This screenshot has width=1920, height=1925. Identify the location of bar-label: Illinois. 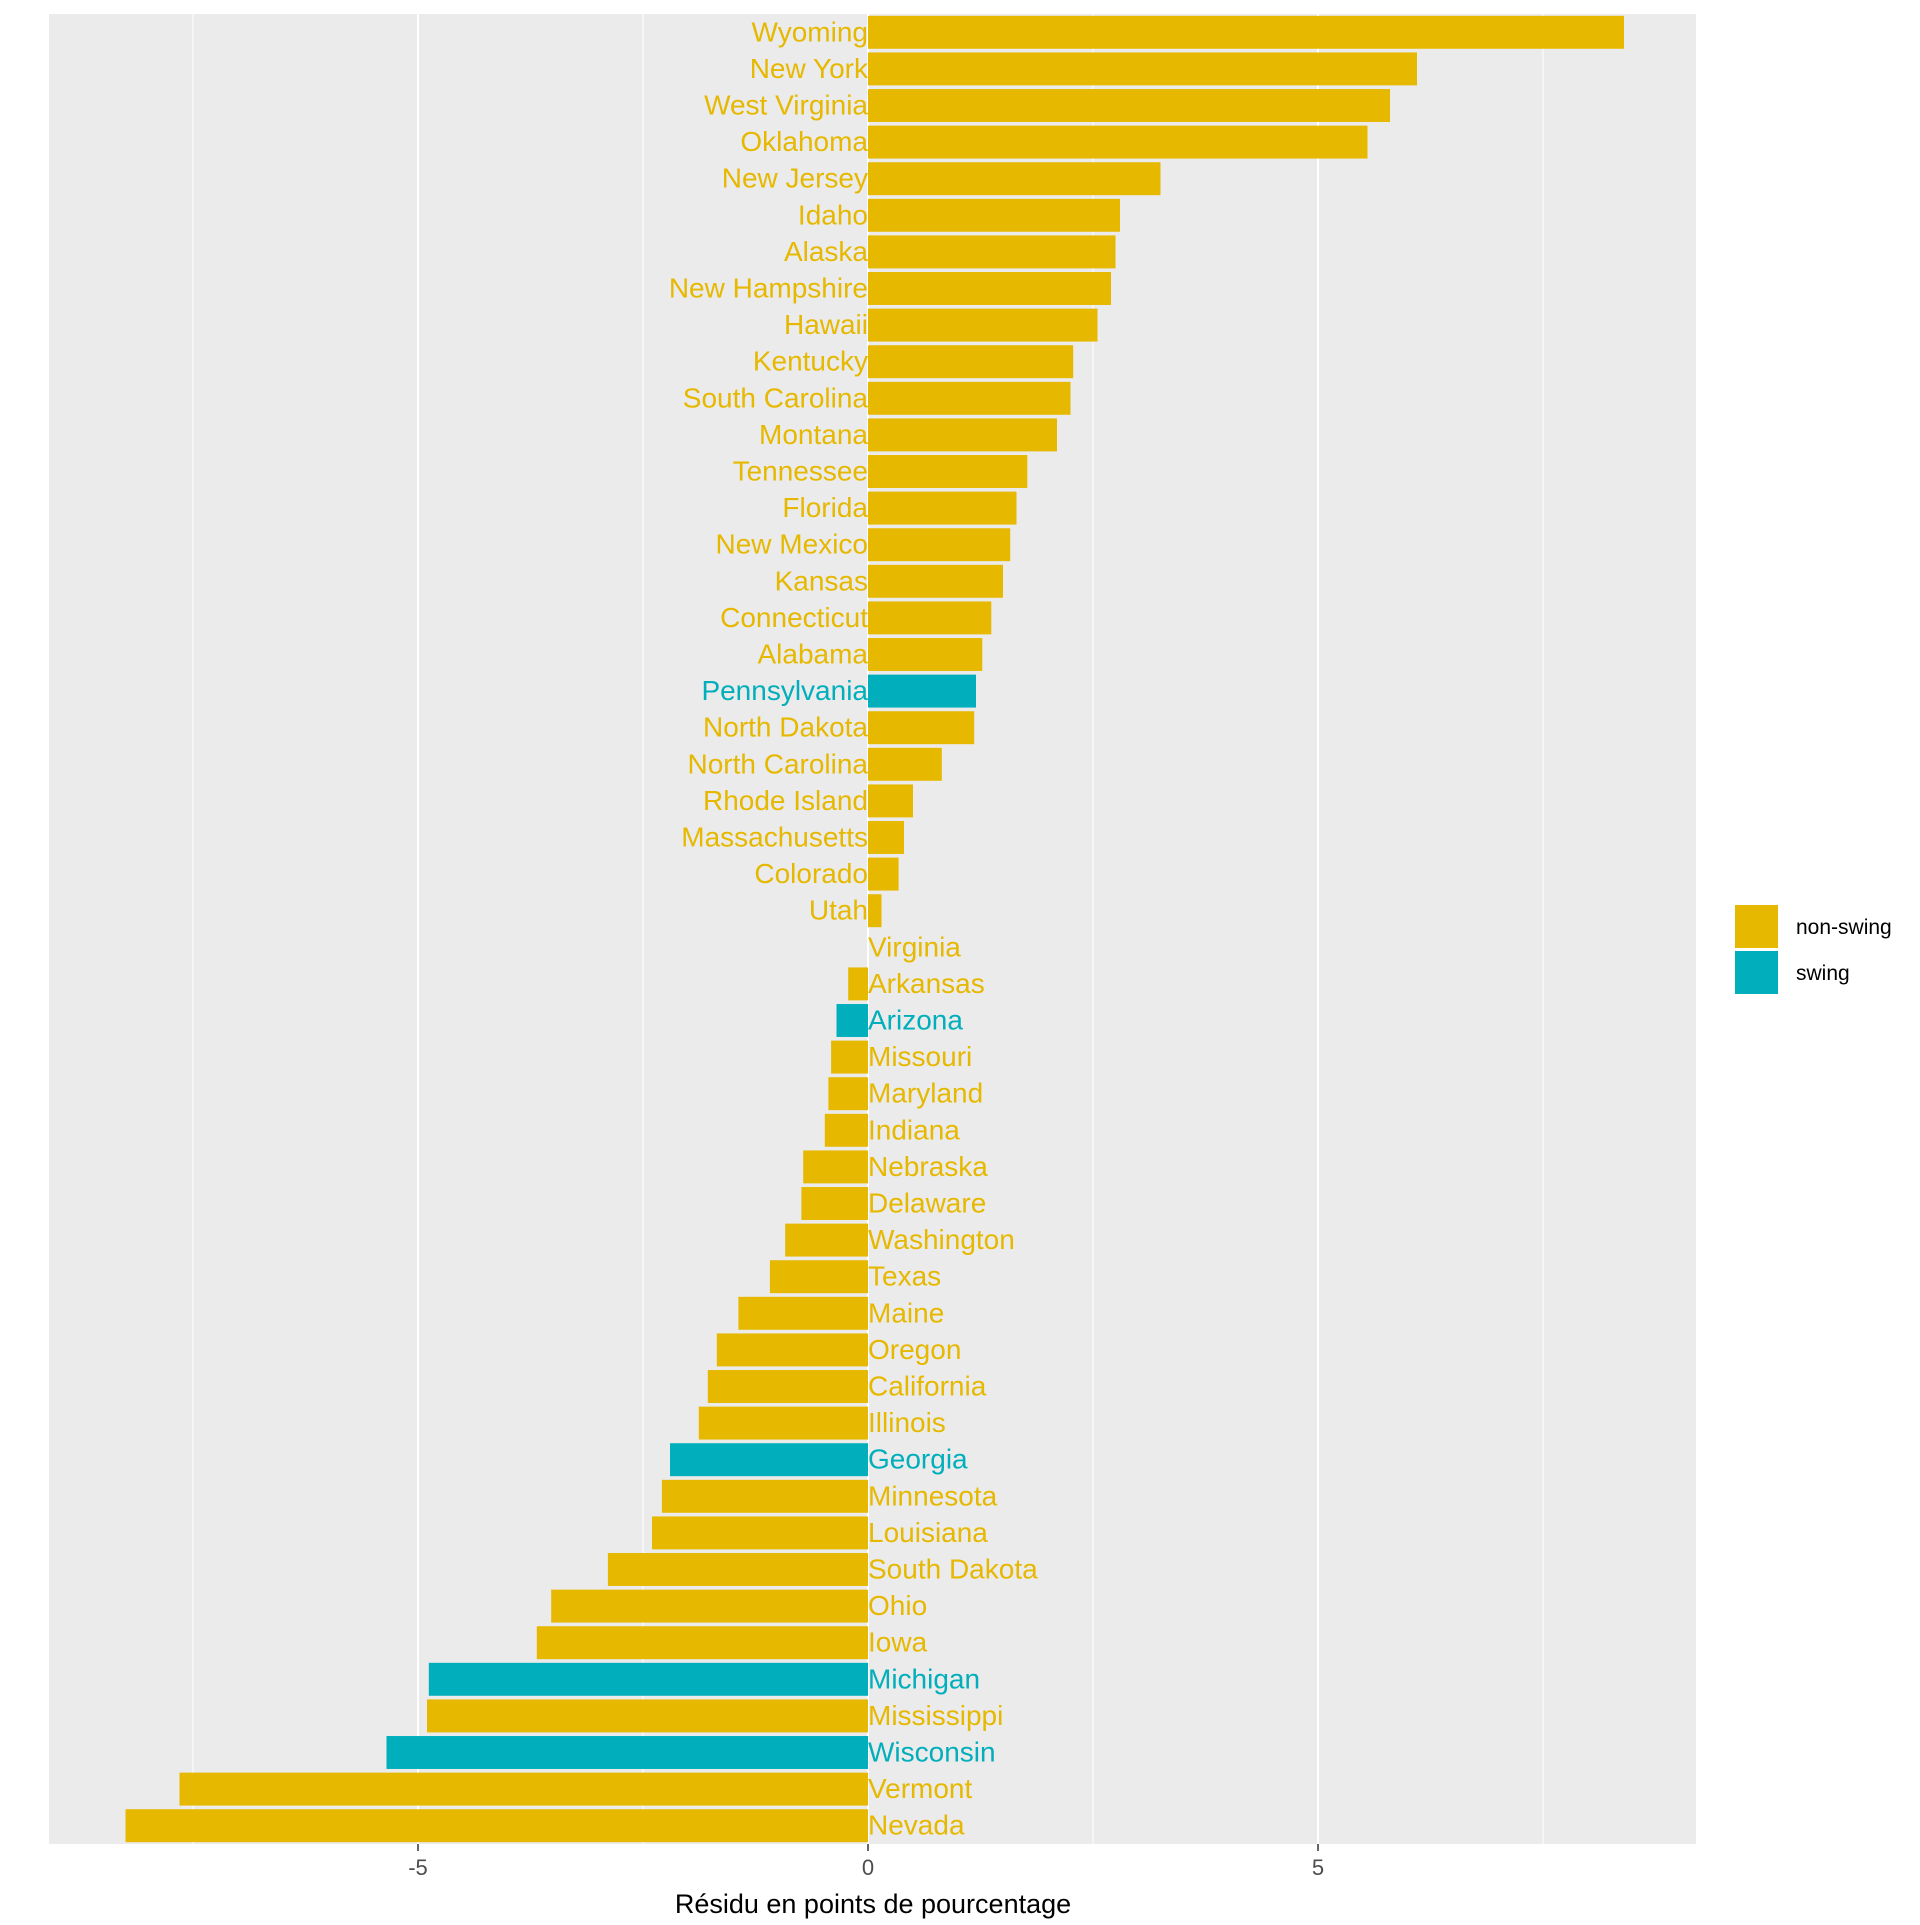
(907, 1422).